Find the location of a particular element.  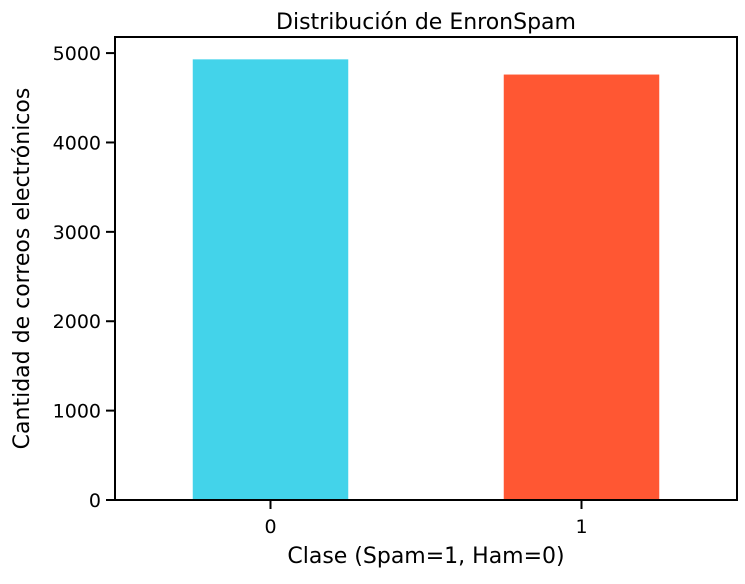

x-tick-label: 0 is located at coordinates (270, 527).